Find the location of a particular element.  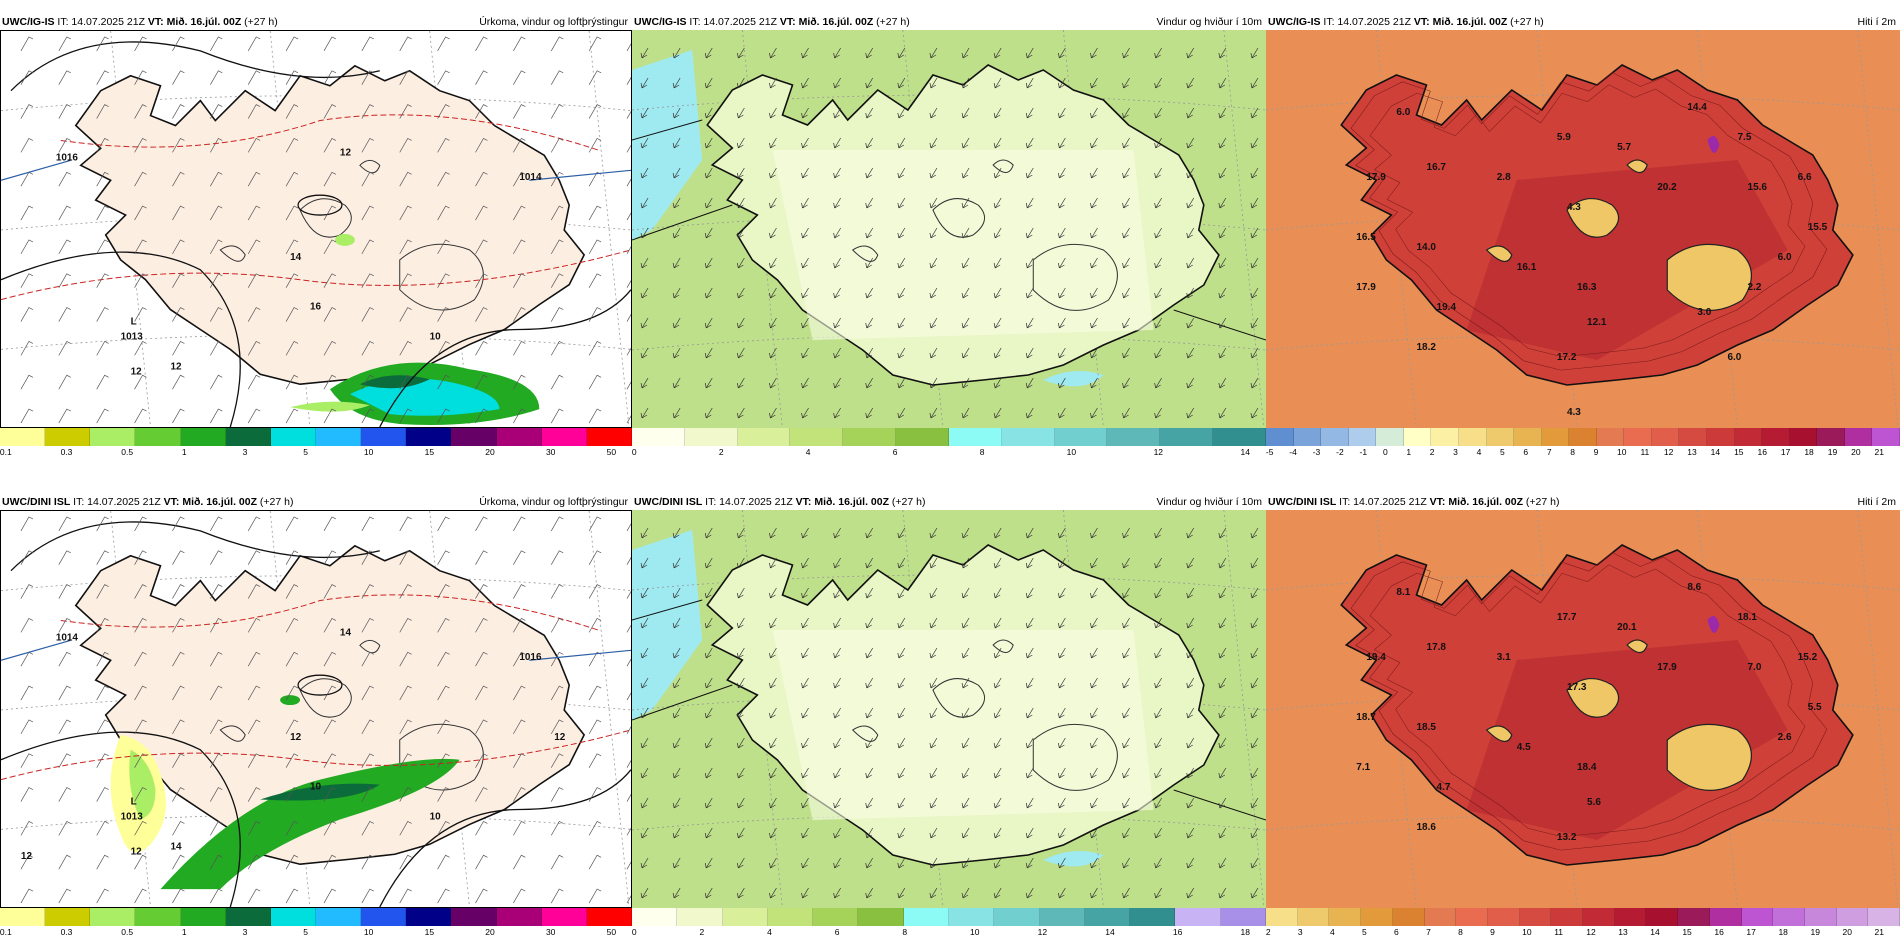

colorbar-tick-label: 10 is located at coordinates (1071, 452).